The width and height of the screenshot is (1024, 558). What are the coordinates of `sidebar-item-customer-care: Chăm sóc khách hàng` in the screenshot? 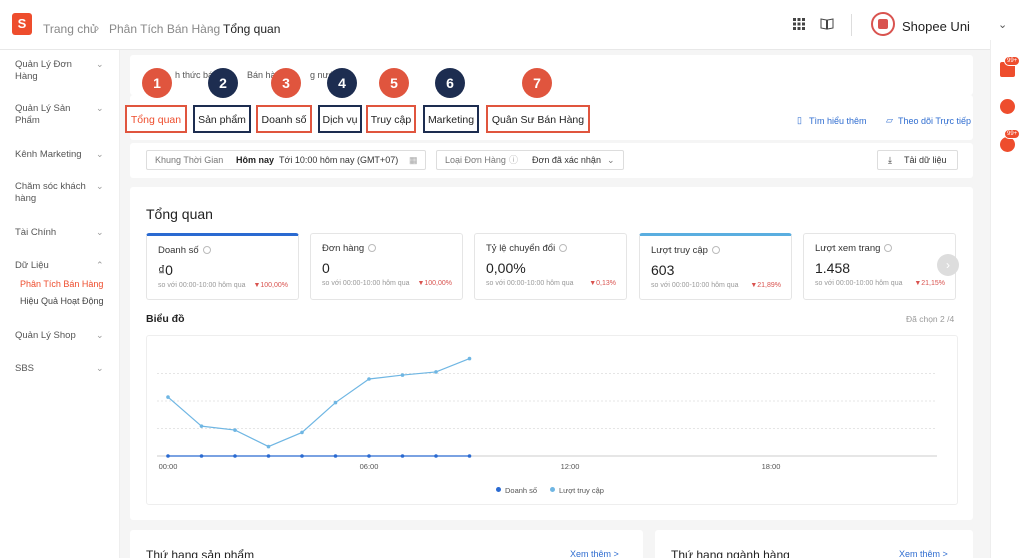 It's located at (50, 192).